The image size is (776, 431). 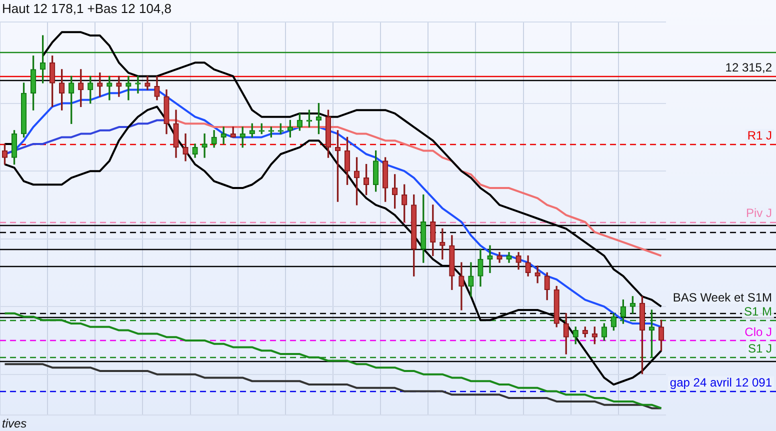 What do you see at coordinates (759, 135) in the screenshot?
I see `ref-line-label: R1 J` at bounding box center [759, 135].